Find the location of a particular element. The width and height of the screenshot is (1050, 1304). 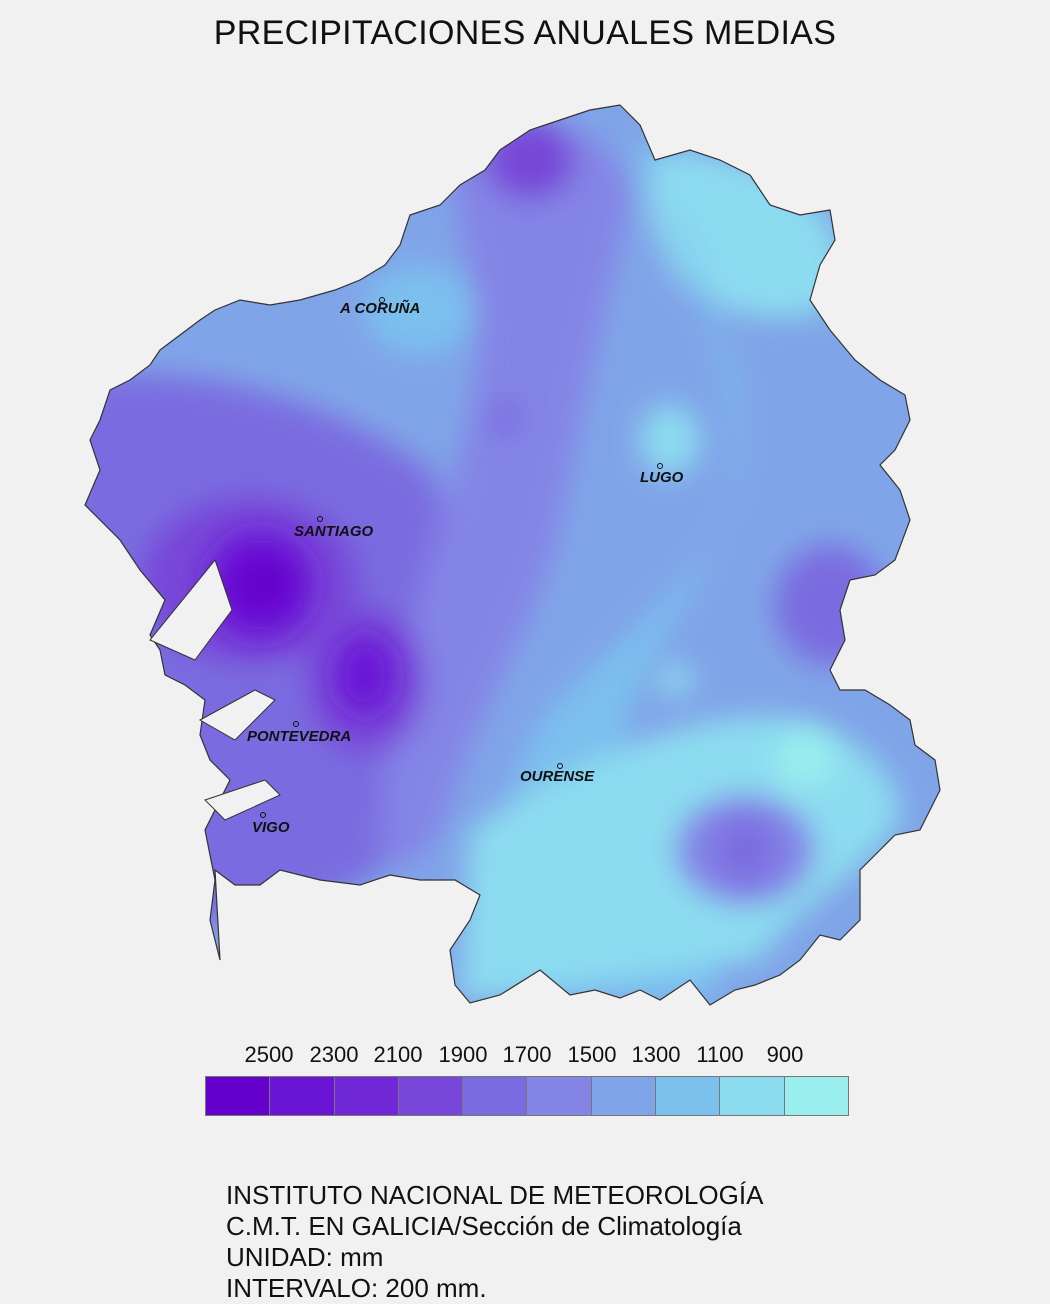

legend-label: 1100 is located at coordinates (720, 1054).